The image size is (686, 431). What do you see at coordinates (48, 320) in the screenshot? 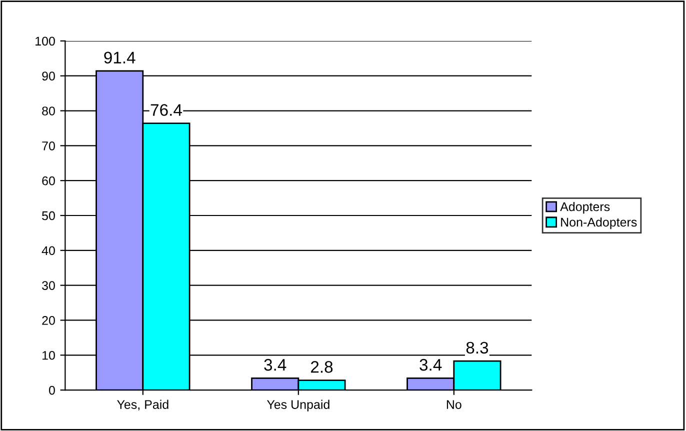
I see `y-tick-label: 20` at bounding box center [48, 320].